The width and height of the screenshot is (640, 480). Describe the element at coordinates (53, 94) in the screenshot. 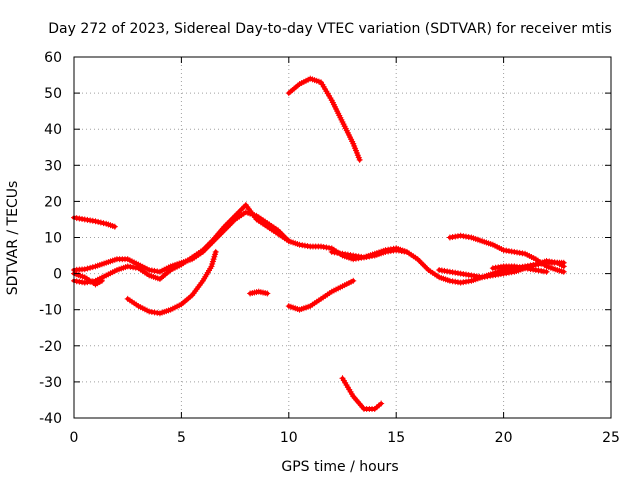

I see `y-tick-label: 50` at that location.